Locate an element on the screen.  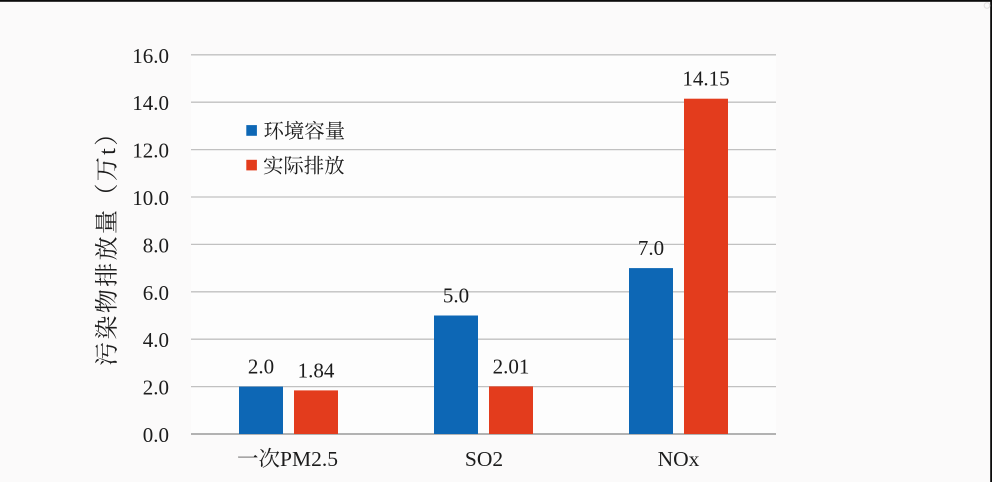
svg-text: 14.0 is located at coordinates (150, 103).